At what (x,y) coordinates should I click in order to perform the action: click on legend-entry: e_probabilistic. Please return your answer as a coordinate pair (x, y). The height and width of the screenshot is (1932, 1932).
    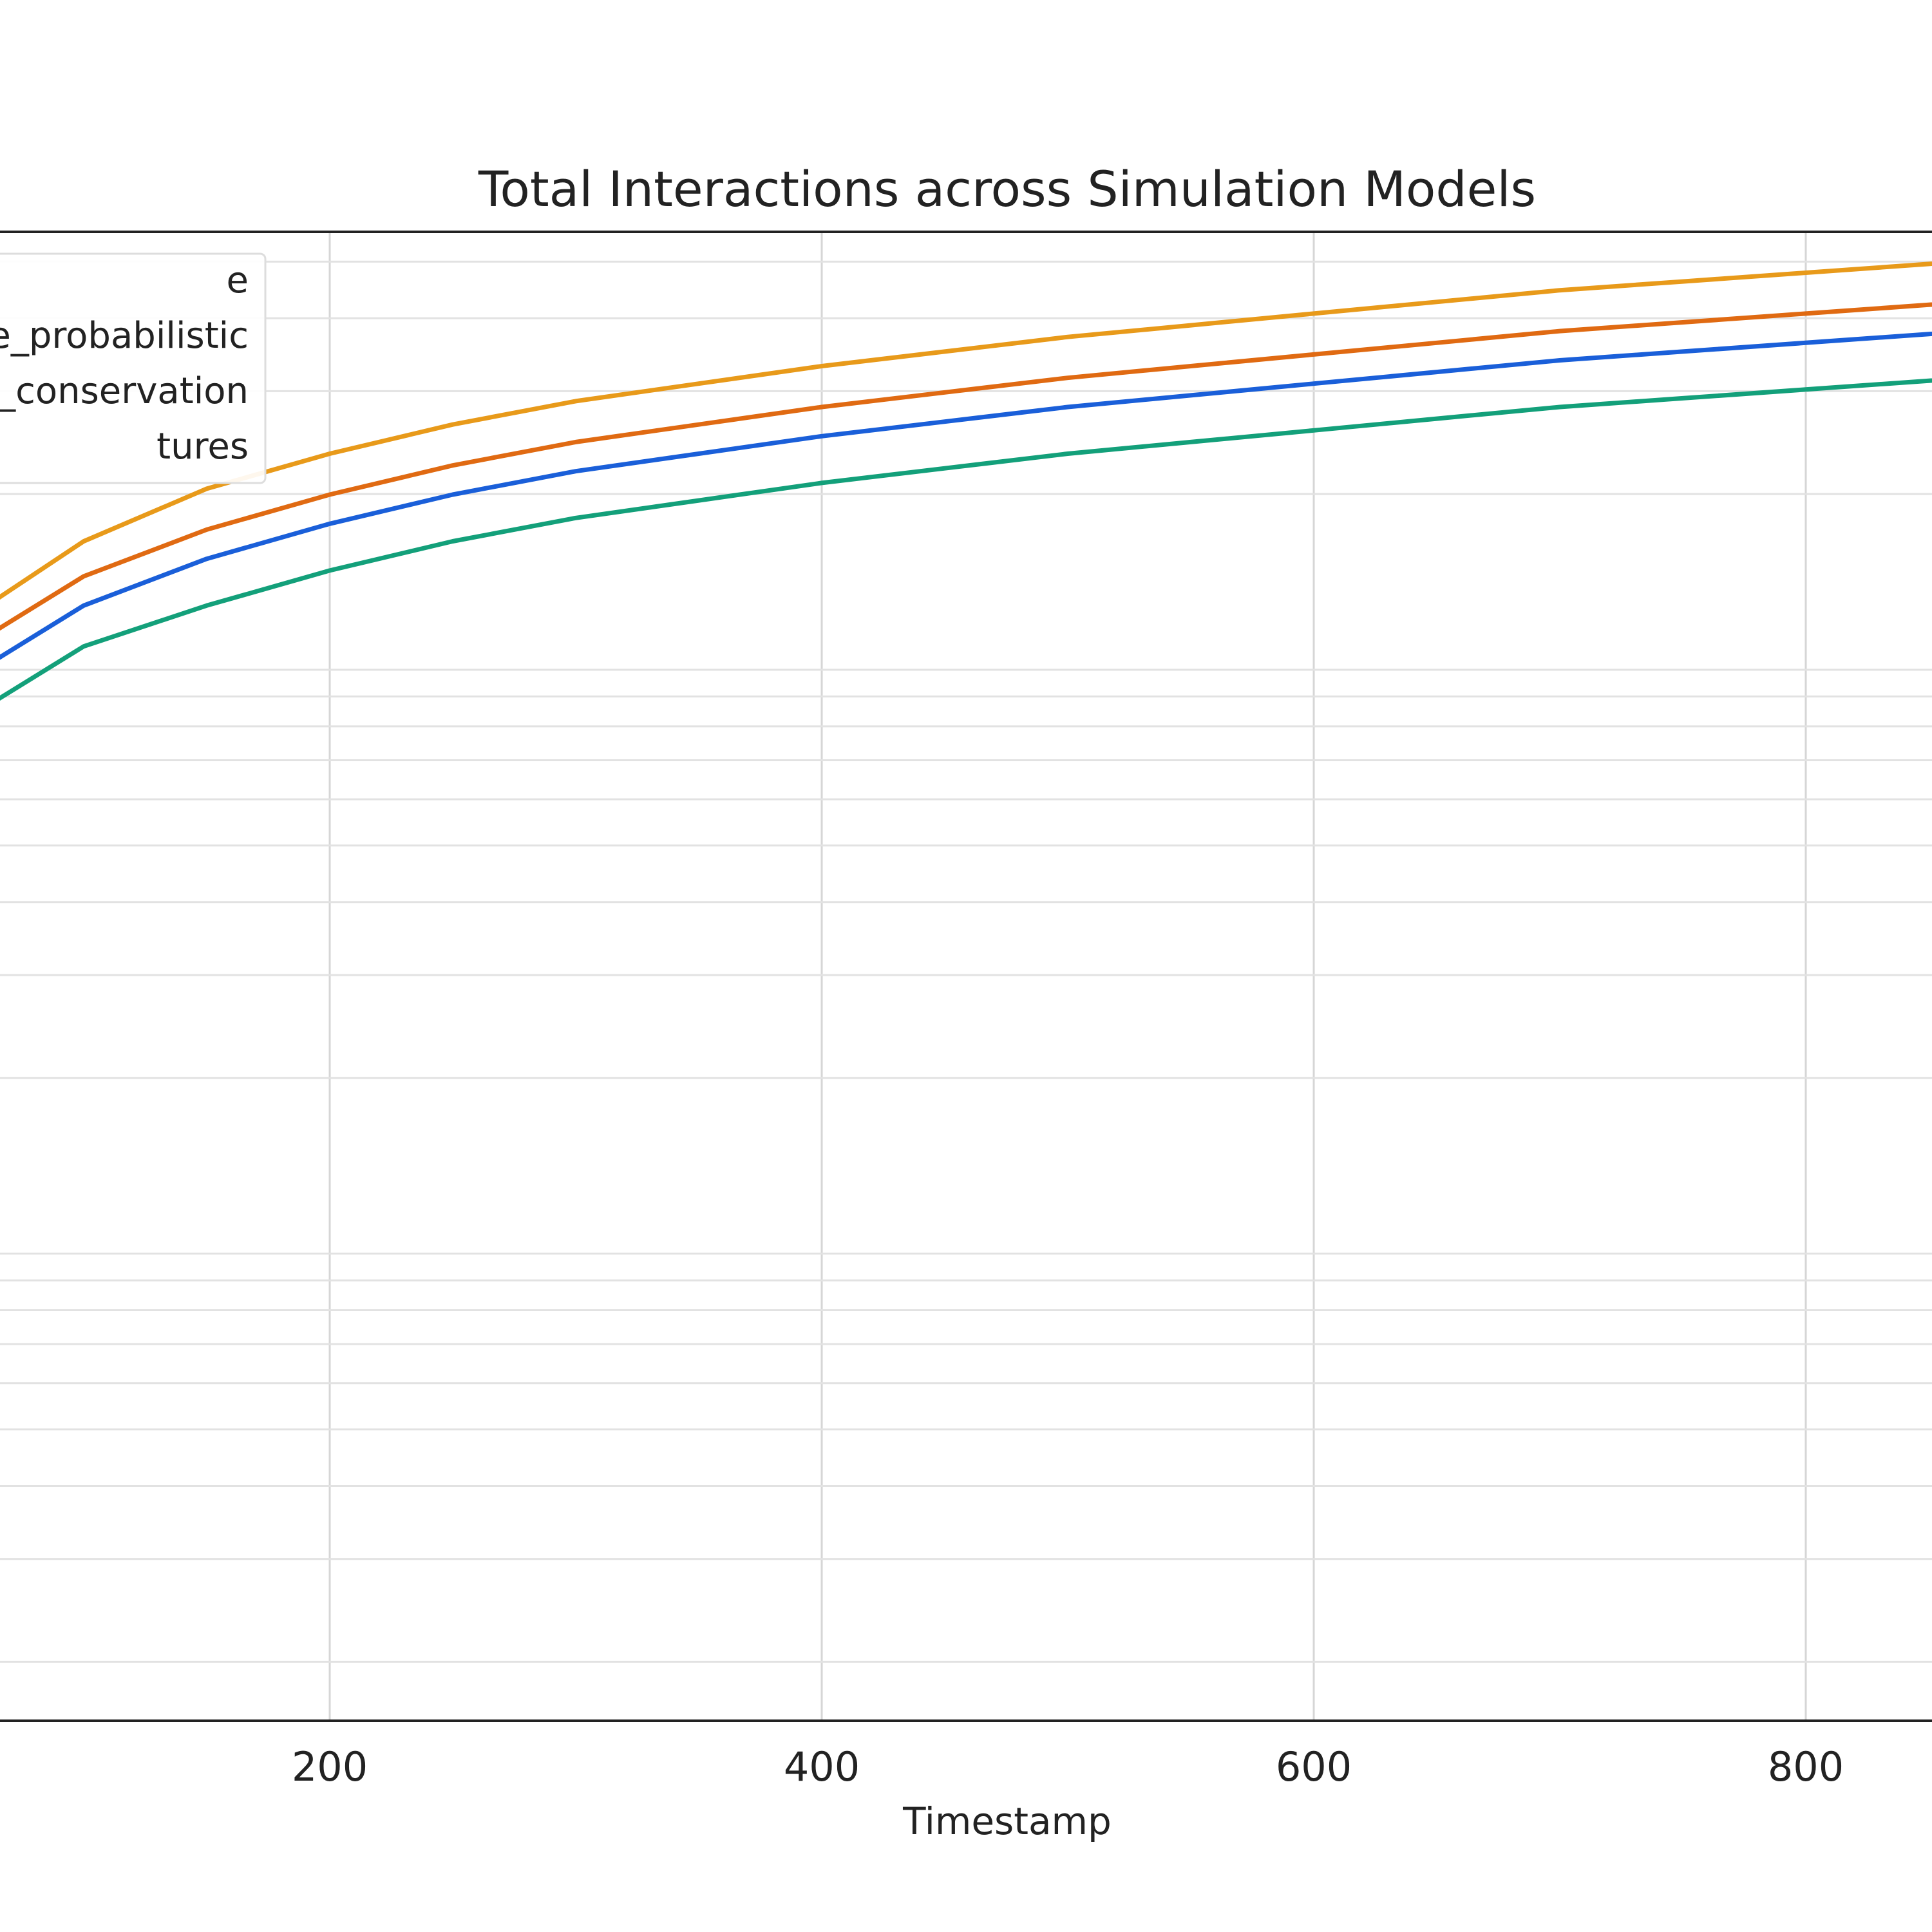
    Looking at the image, I should click on (124, 336).